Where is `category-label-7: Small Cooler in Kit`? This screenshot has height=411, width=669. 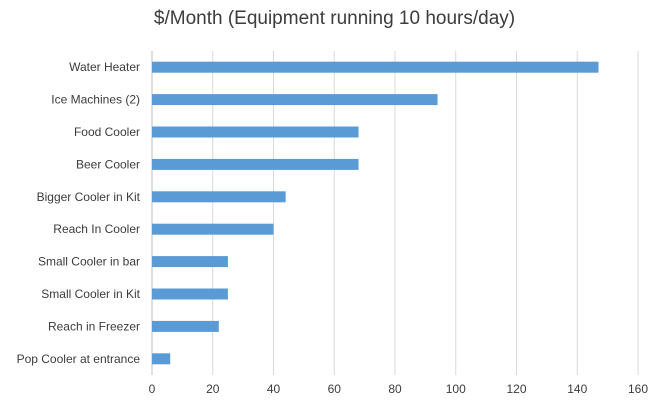
category-label-7: Small Cooler in Kit is located at coordinates (90, 294).